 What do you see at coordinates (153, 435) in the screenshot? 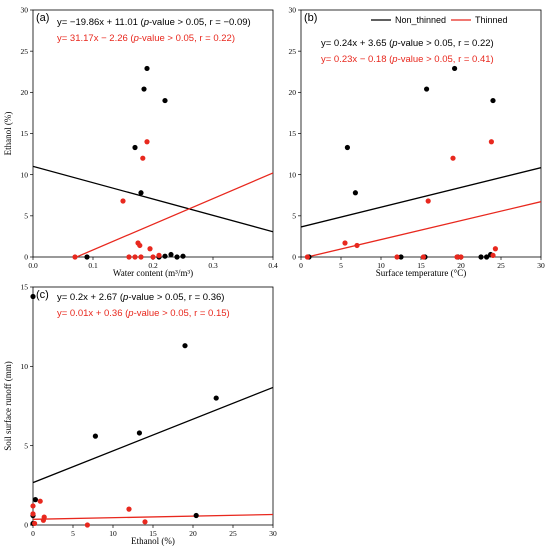
I see `fit-line-non-thinned-c` at bounding box center [153, 435].